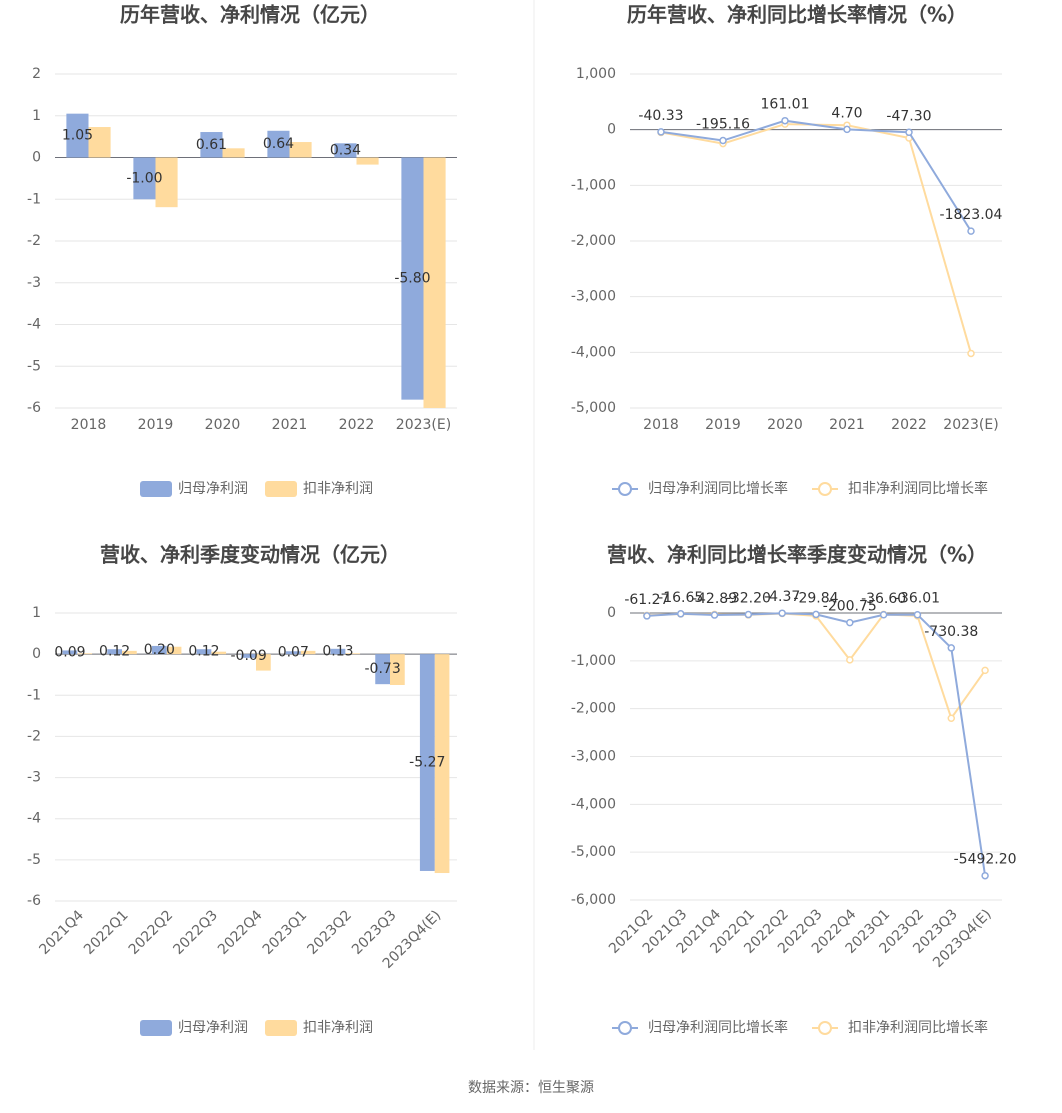 The width and height of the screenshot is (1062, 1113). I want to click on data-label: -195.16, so click(723, 125).